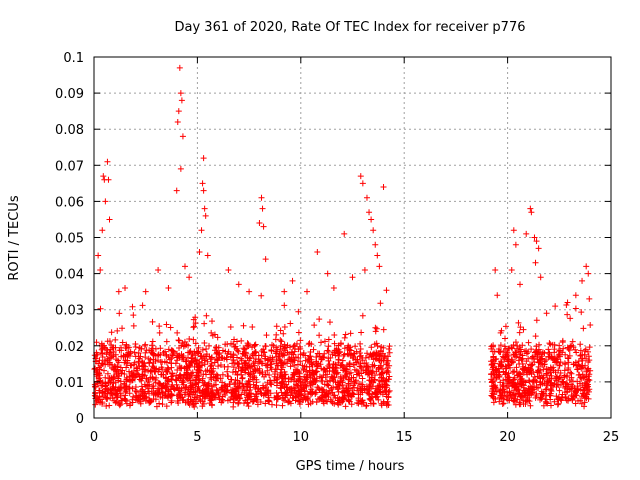 This screenshot has height=480, width=640. Describe the element at coordinates (69, 275) in the screenshot. I see `y-tick-label: 0.04` at that location.